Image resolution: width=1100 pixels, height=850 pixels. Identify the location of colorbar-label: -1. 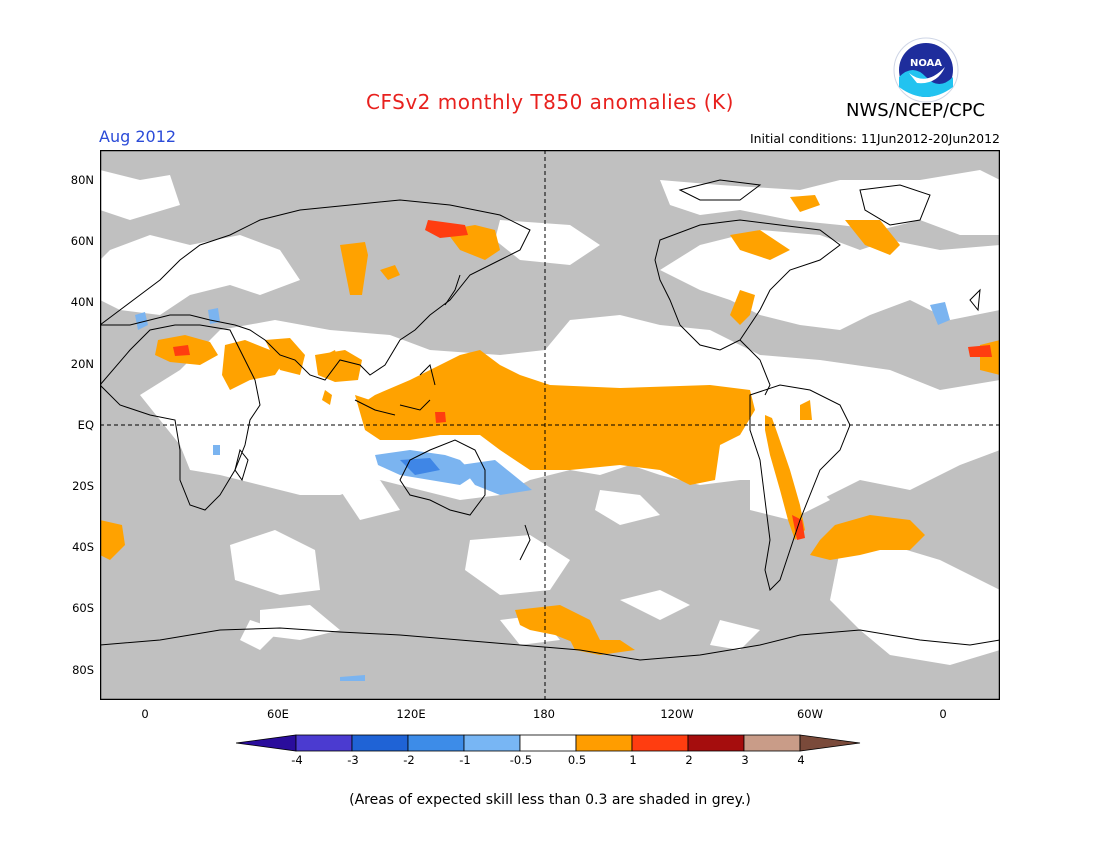
(465, 760).